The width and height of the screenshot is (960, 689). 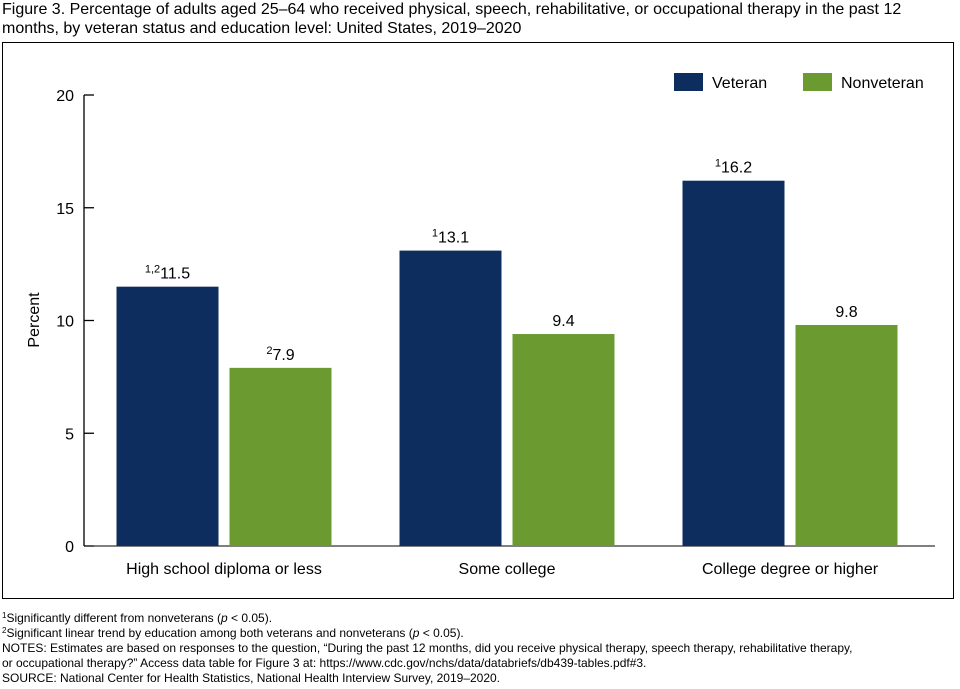 What do you see at coordinates (65, 322) in the screenshot?
I see `y-tick-label: 10` at bounding box center [65, 322].